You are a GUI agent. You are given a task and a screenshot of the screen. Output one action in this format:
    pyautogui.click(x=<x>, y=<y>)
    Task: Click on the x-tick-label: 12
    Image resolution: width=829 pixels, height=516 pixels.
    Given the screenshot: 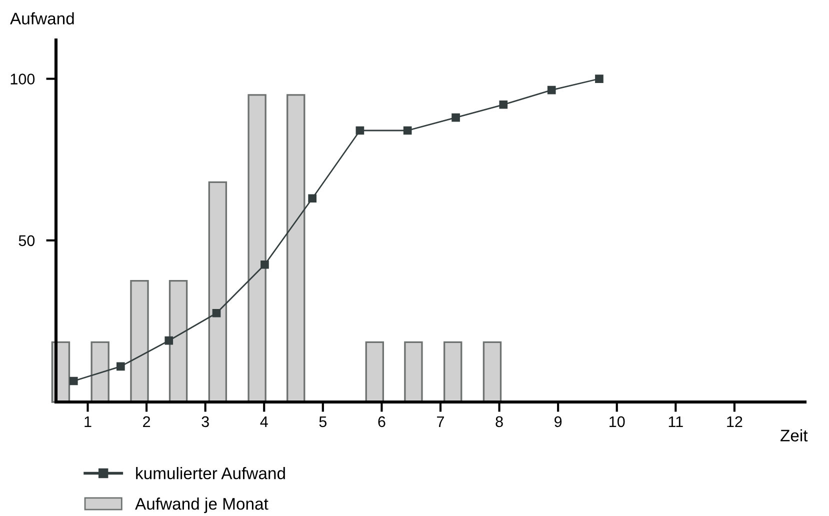 What is the action you would take?
    pyautogui.click(x=734, y=421)
    